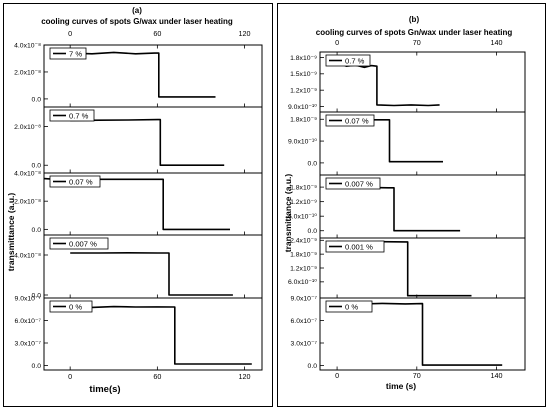 This screenshot has height=411, width=550. What do you see at coordinates (407, 268) in the screenshot?
I see `subplot-4: 2.4x10⁻⁹ 1.8x10⁻⁹ 1.2x10⁻⁹ 6.0x10⁻¹⁰ 0.001 %` at bounding box center [407, 268].